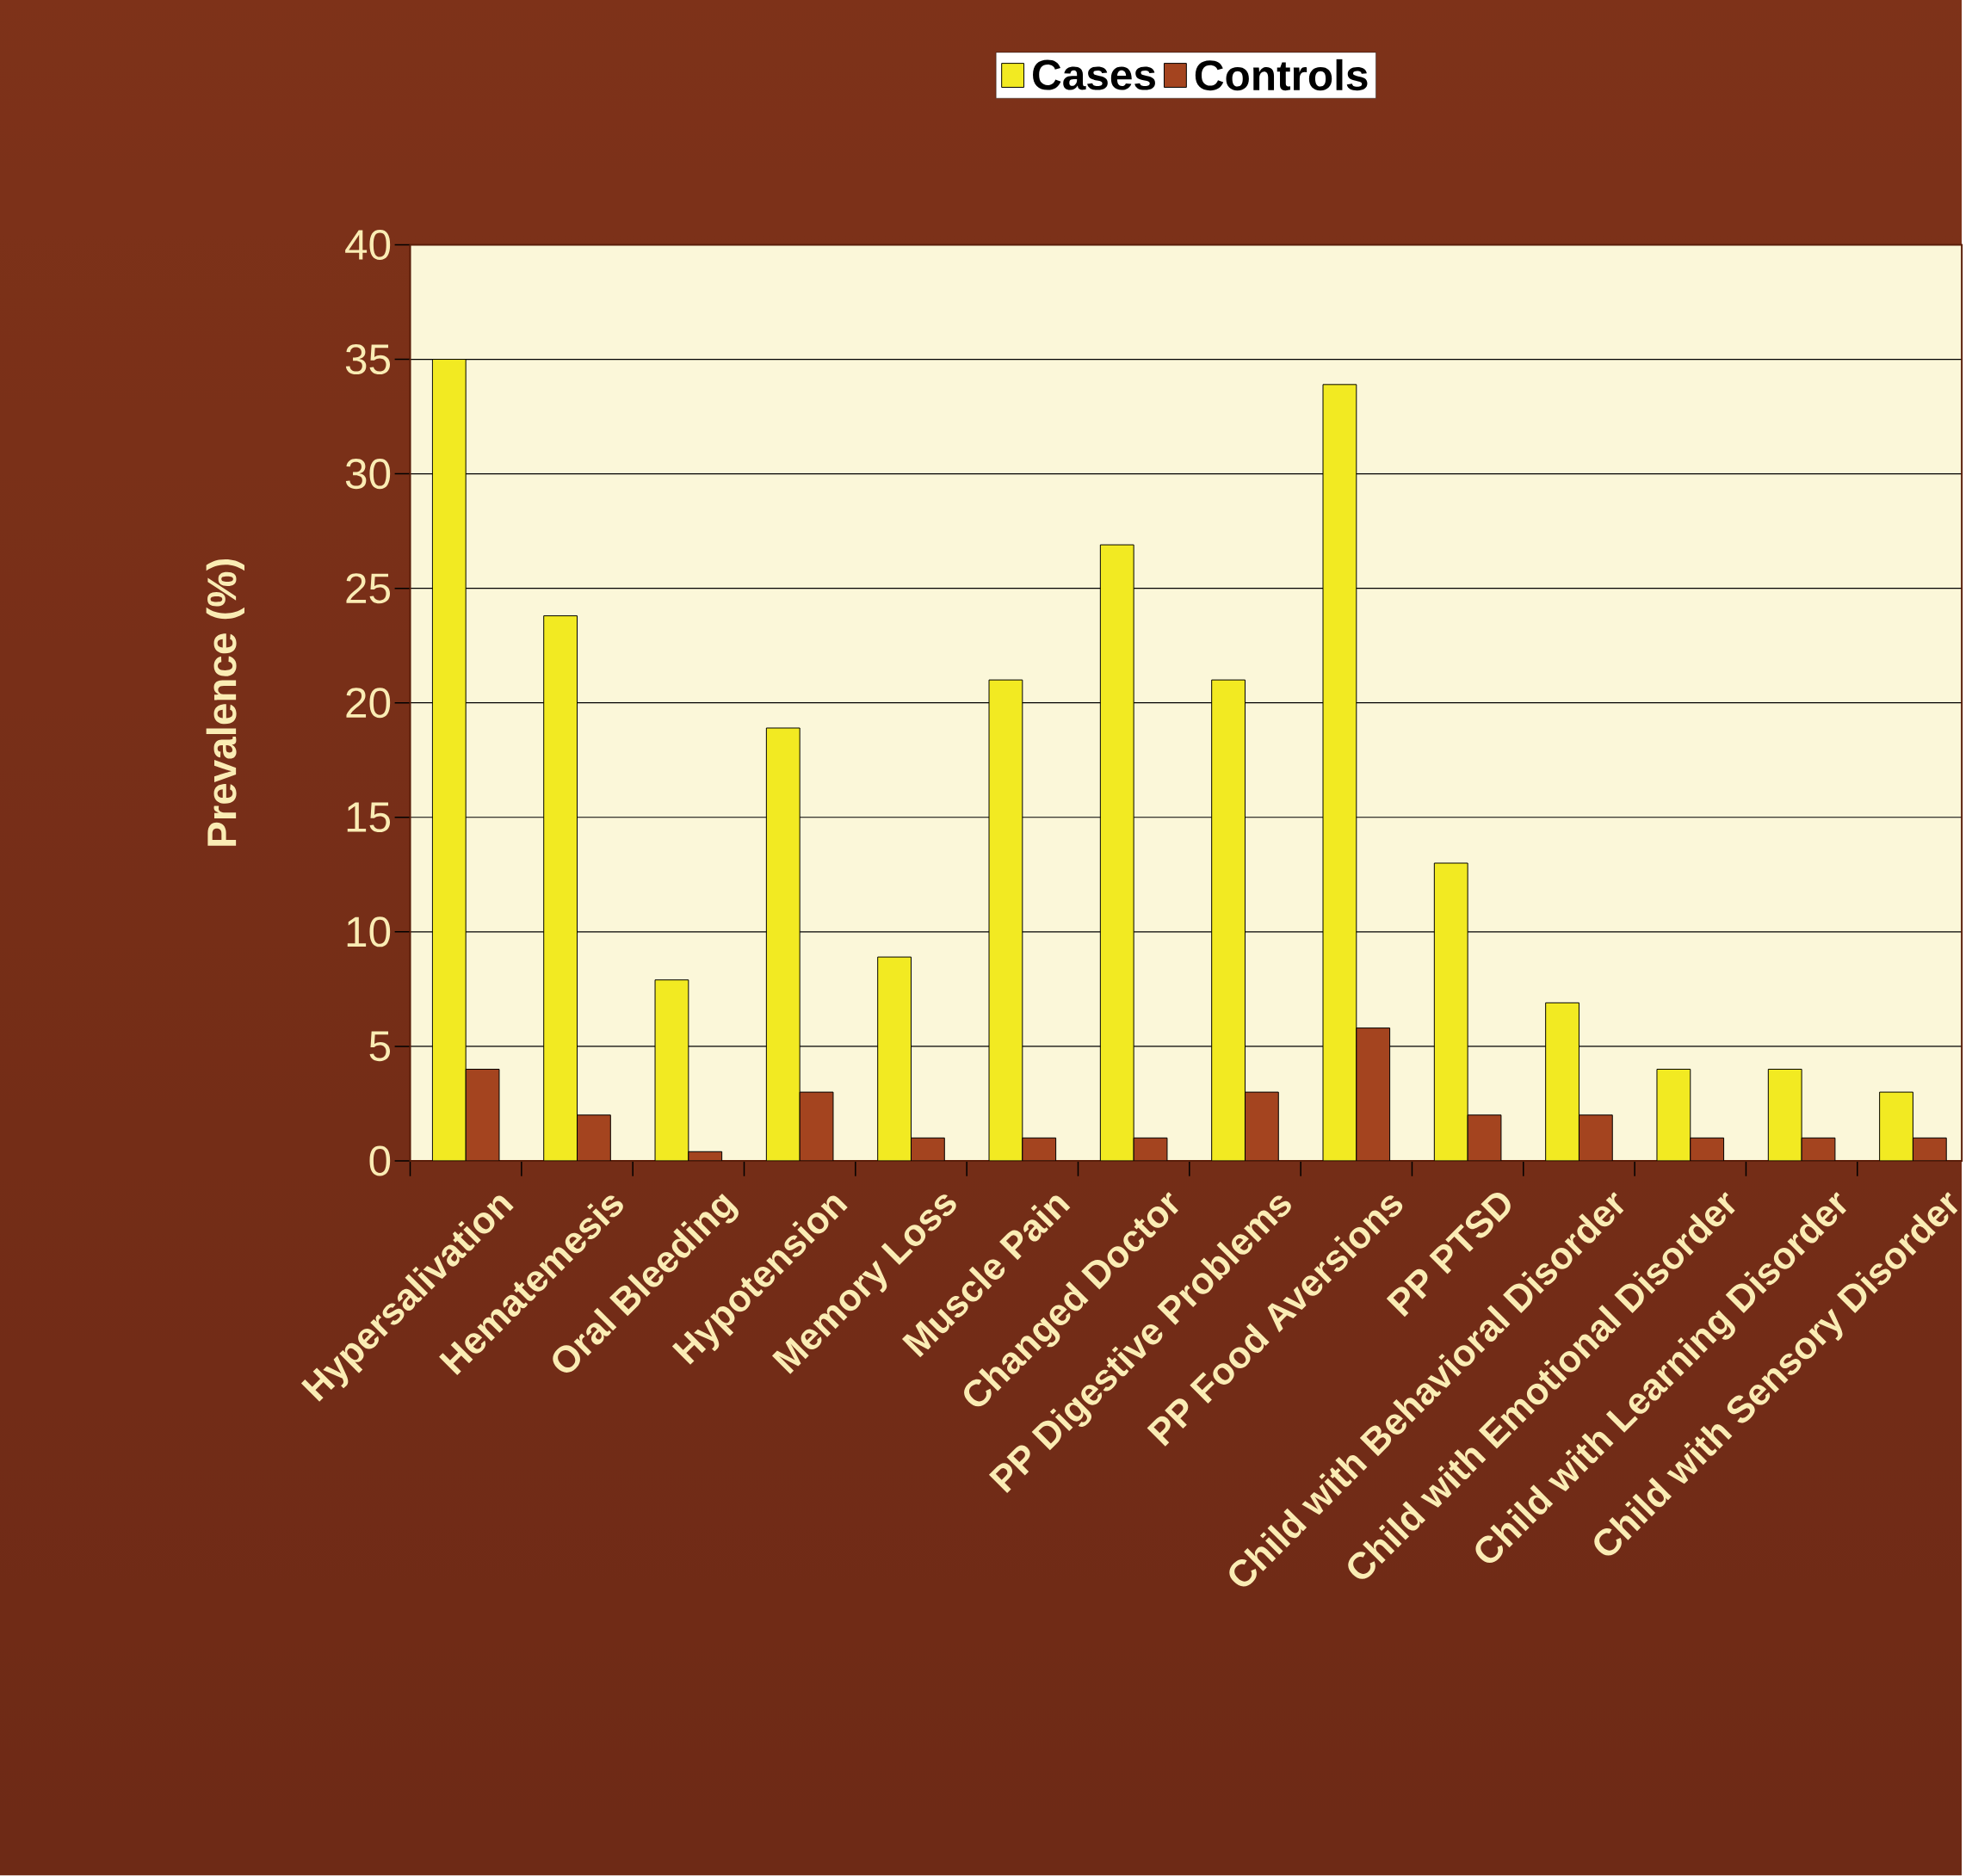 This screenshot has width=1972, height=1876. Describe the element at coordinates (368, 246) in the screenshot. I see `y-tick-label: 40` at that location.